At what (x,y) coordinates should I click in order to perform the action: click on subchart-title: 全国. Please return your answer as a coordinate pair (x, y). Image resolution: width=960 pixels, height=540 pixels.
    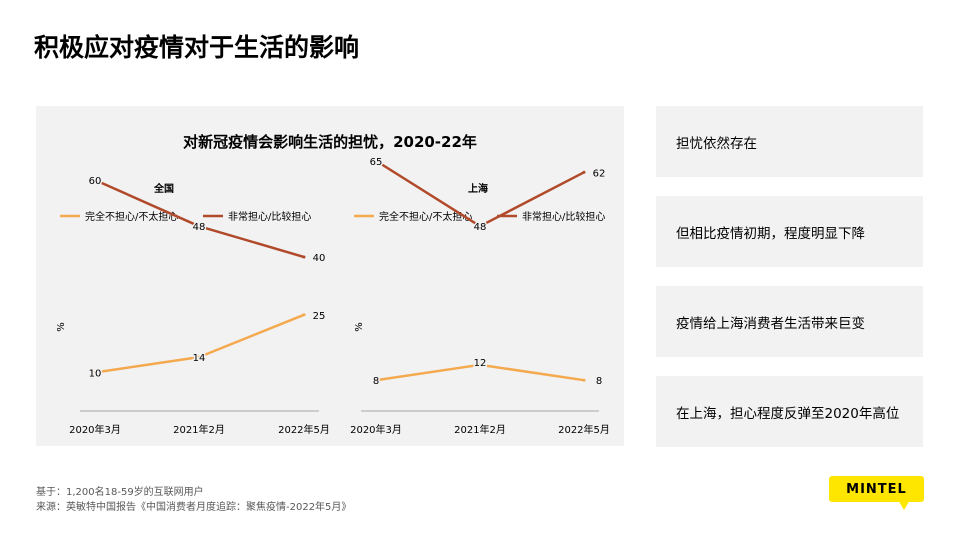
    Looking at the image, I should click on (163, 188).